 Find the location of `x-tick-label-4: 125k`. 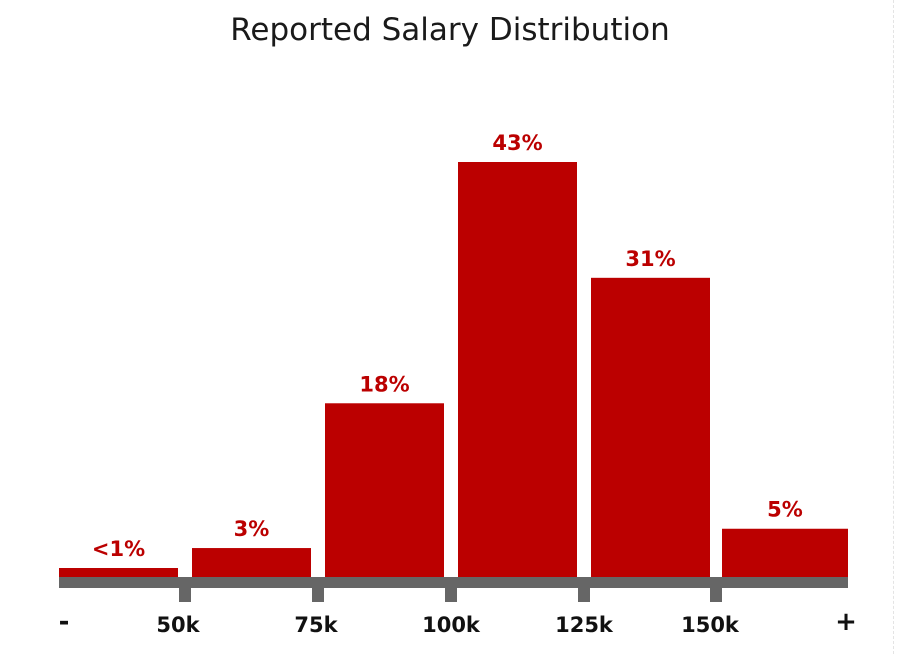

x-tick-label-4: 125k is located at coordinates (584, 625).